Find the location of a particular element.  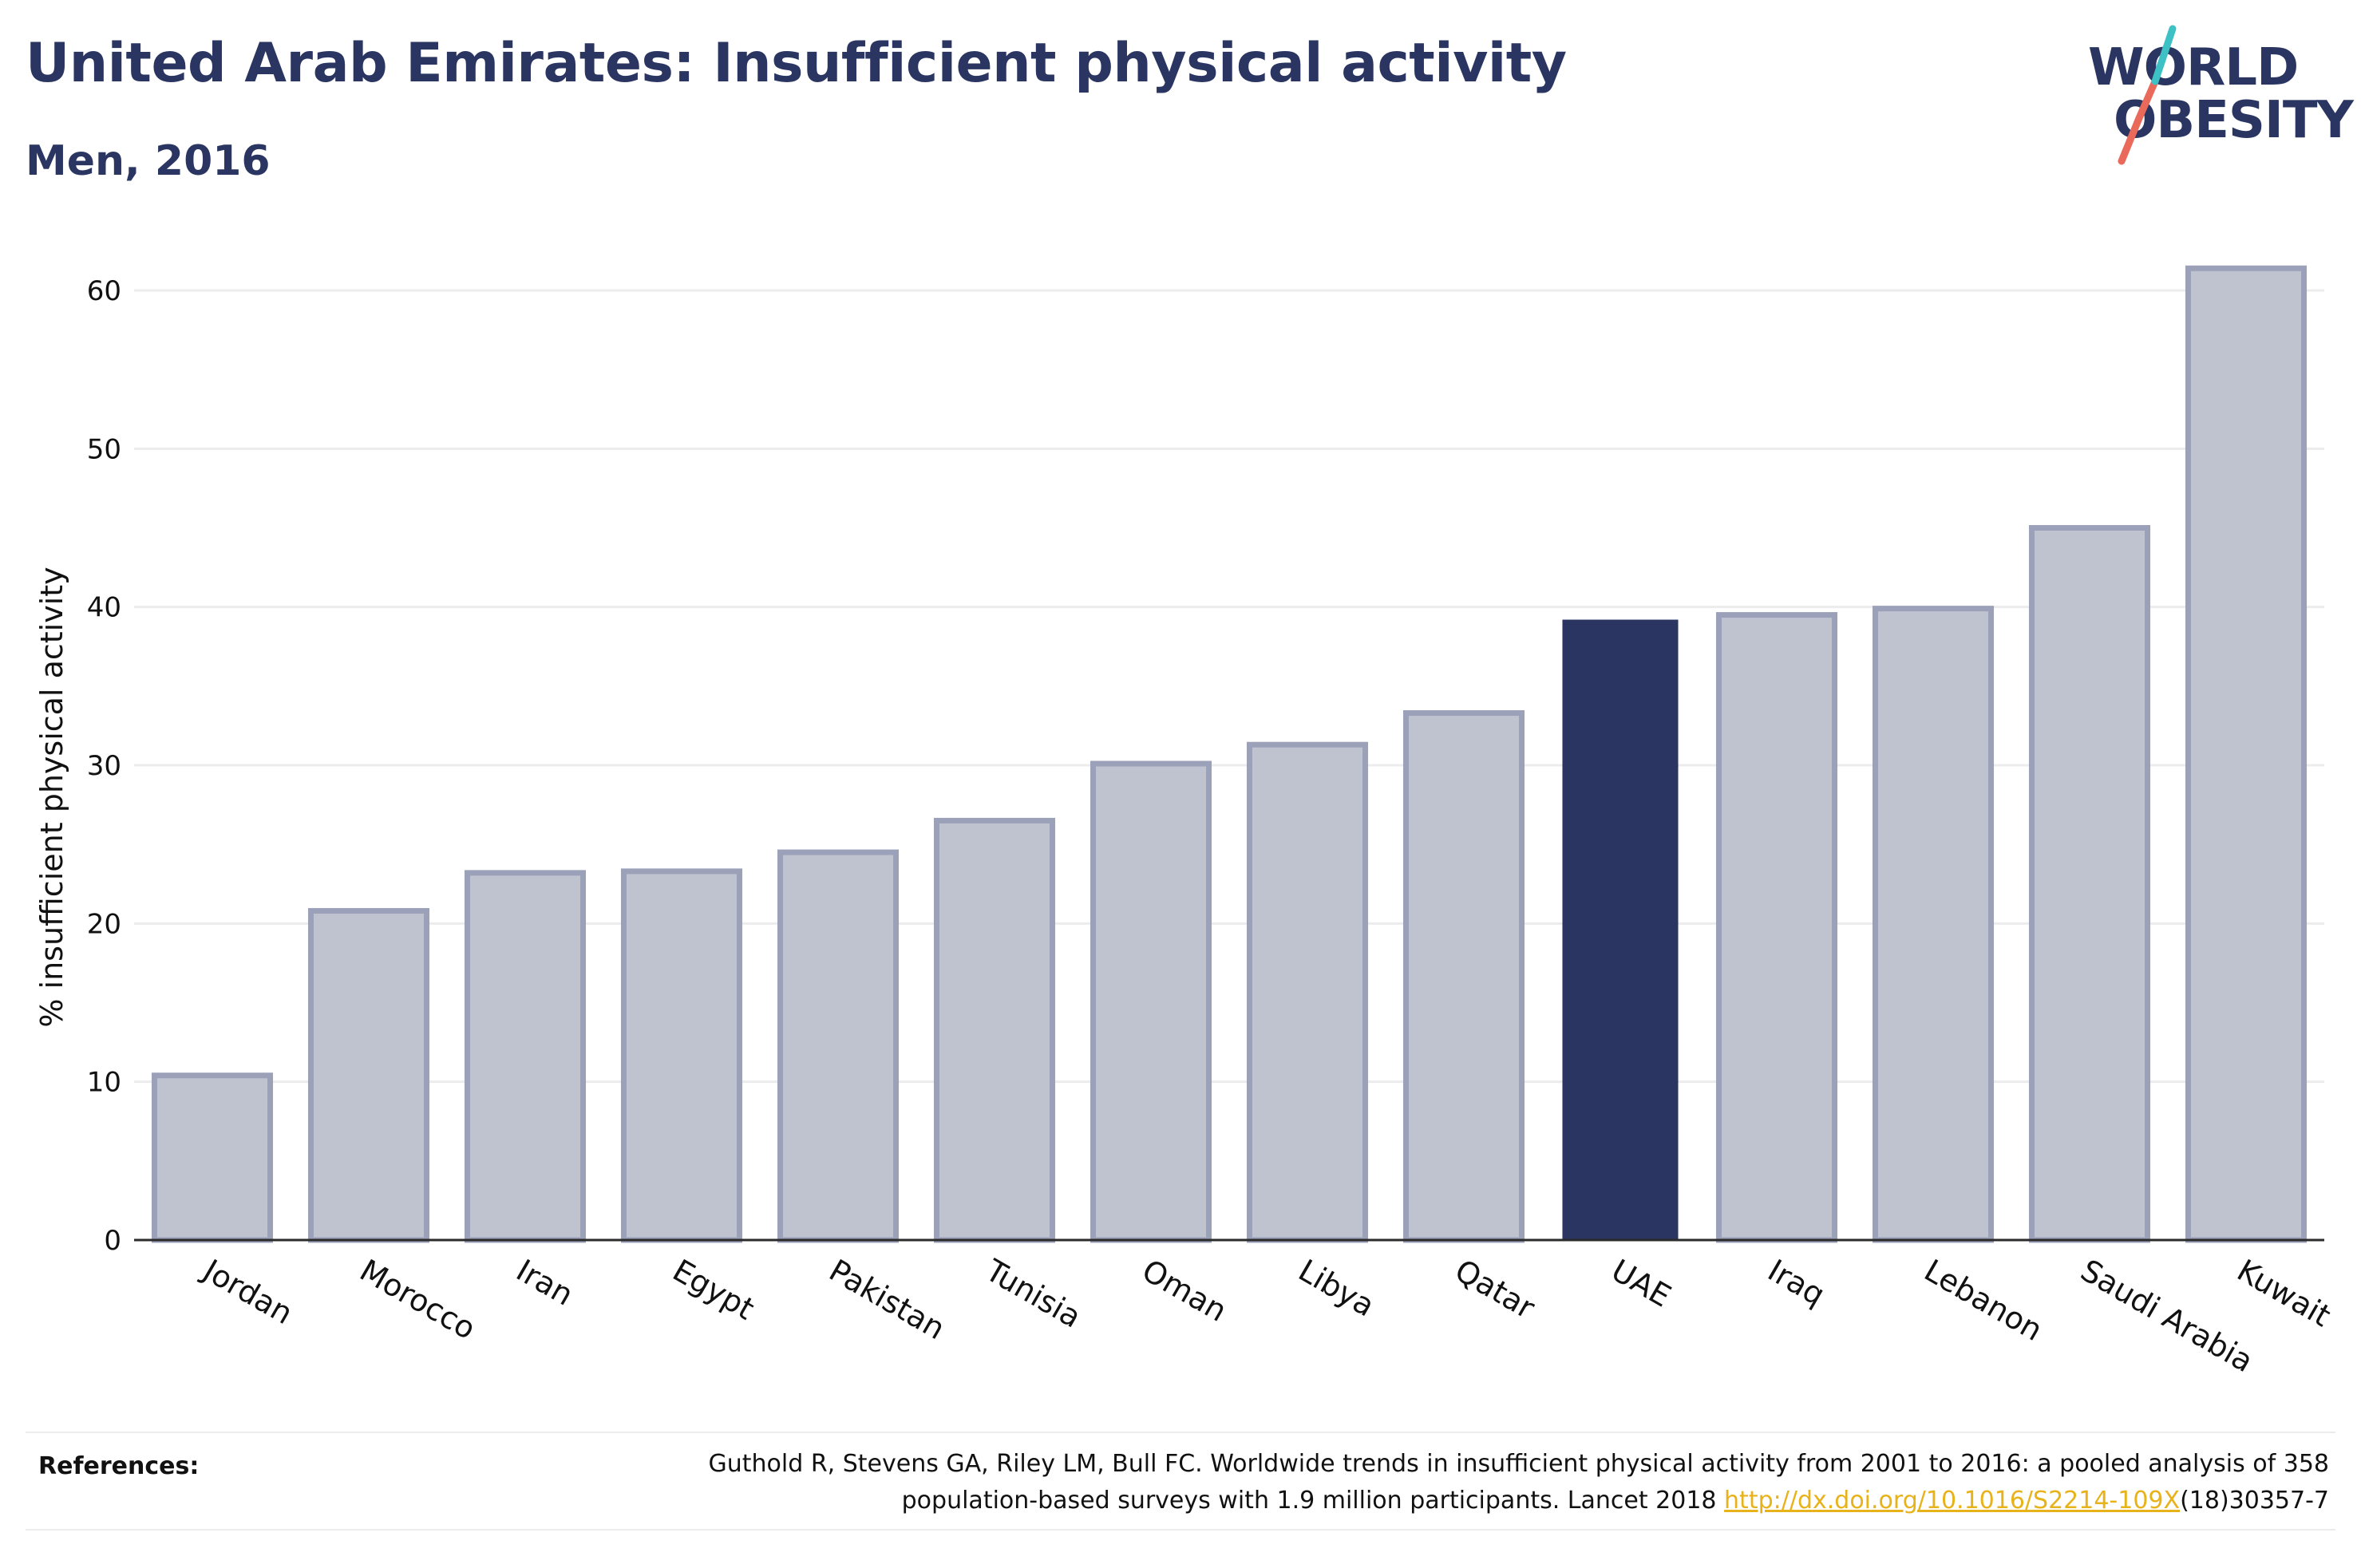

y-tick-label: 0 is located at coordinates (112, 1241).